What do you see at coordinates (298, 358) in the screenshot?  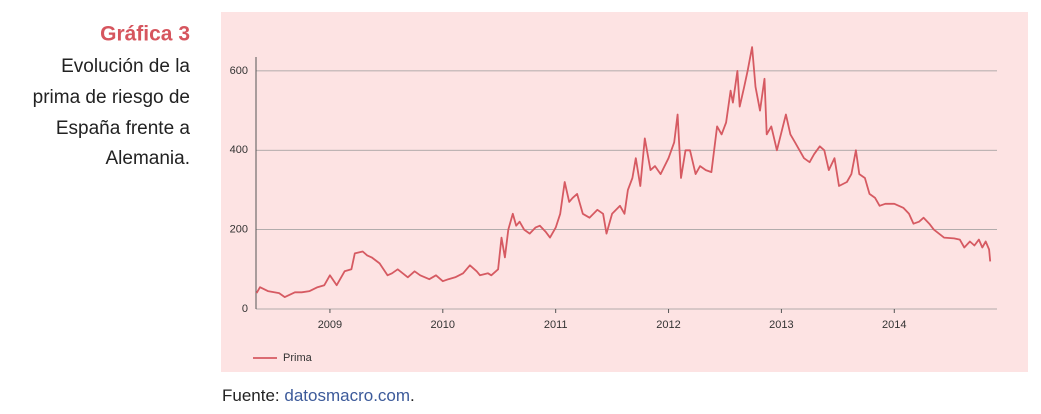 I see `legend-label: Prima` at bounding box center [298, 358].